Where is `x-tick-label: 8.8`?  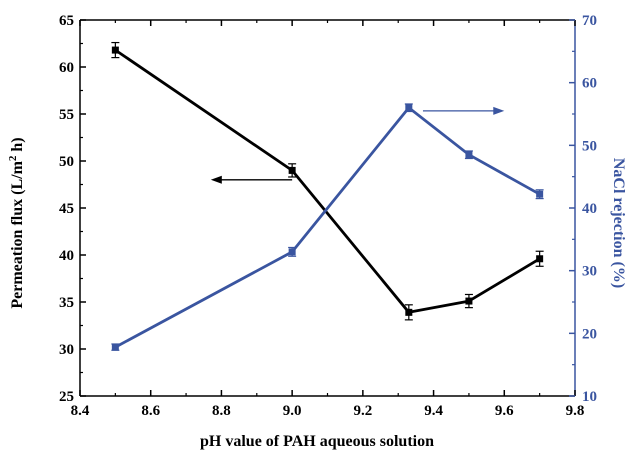
x-tick-label: 8.8 is located at coordinates (221, 411).